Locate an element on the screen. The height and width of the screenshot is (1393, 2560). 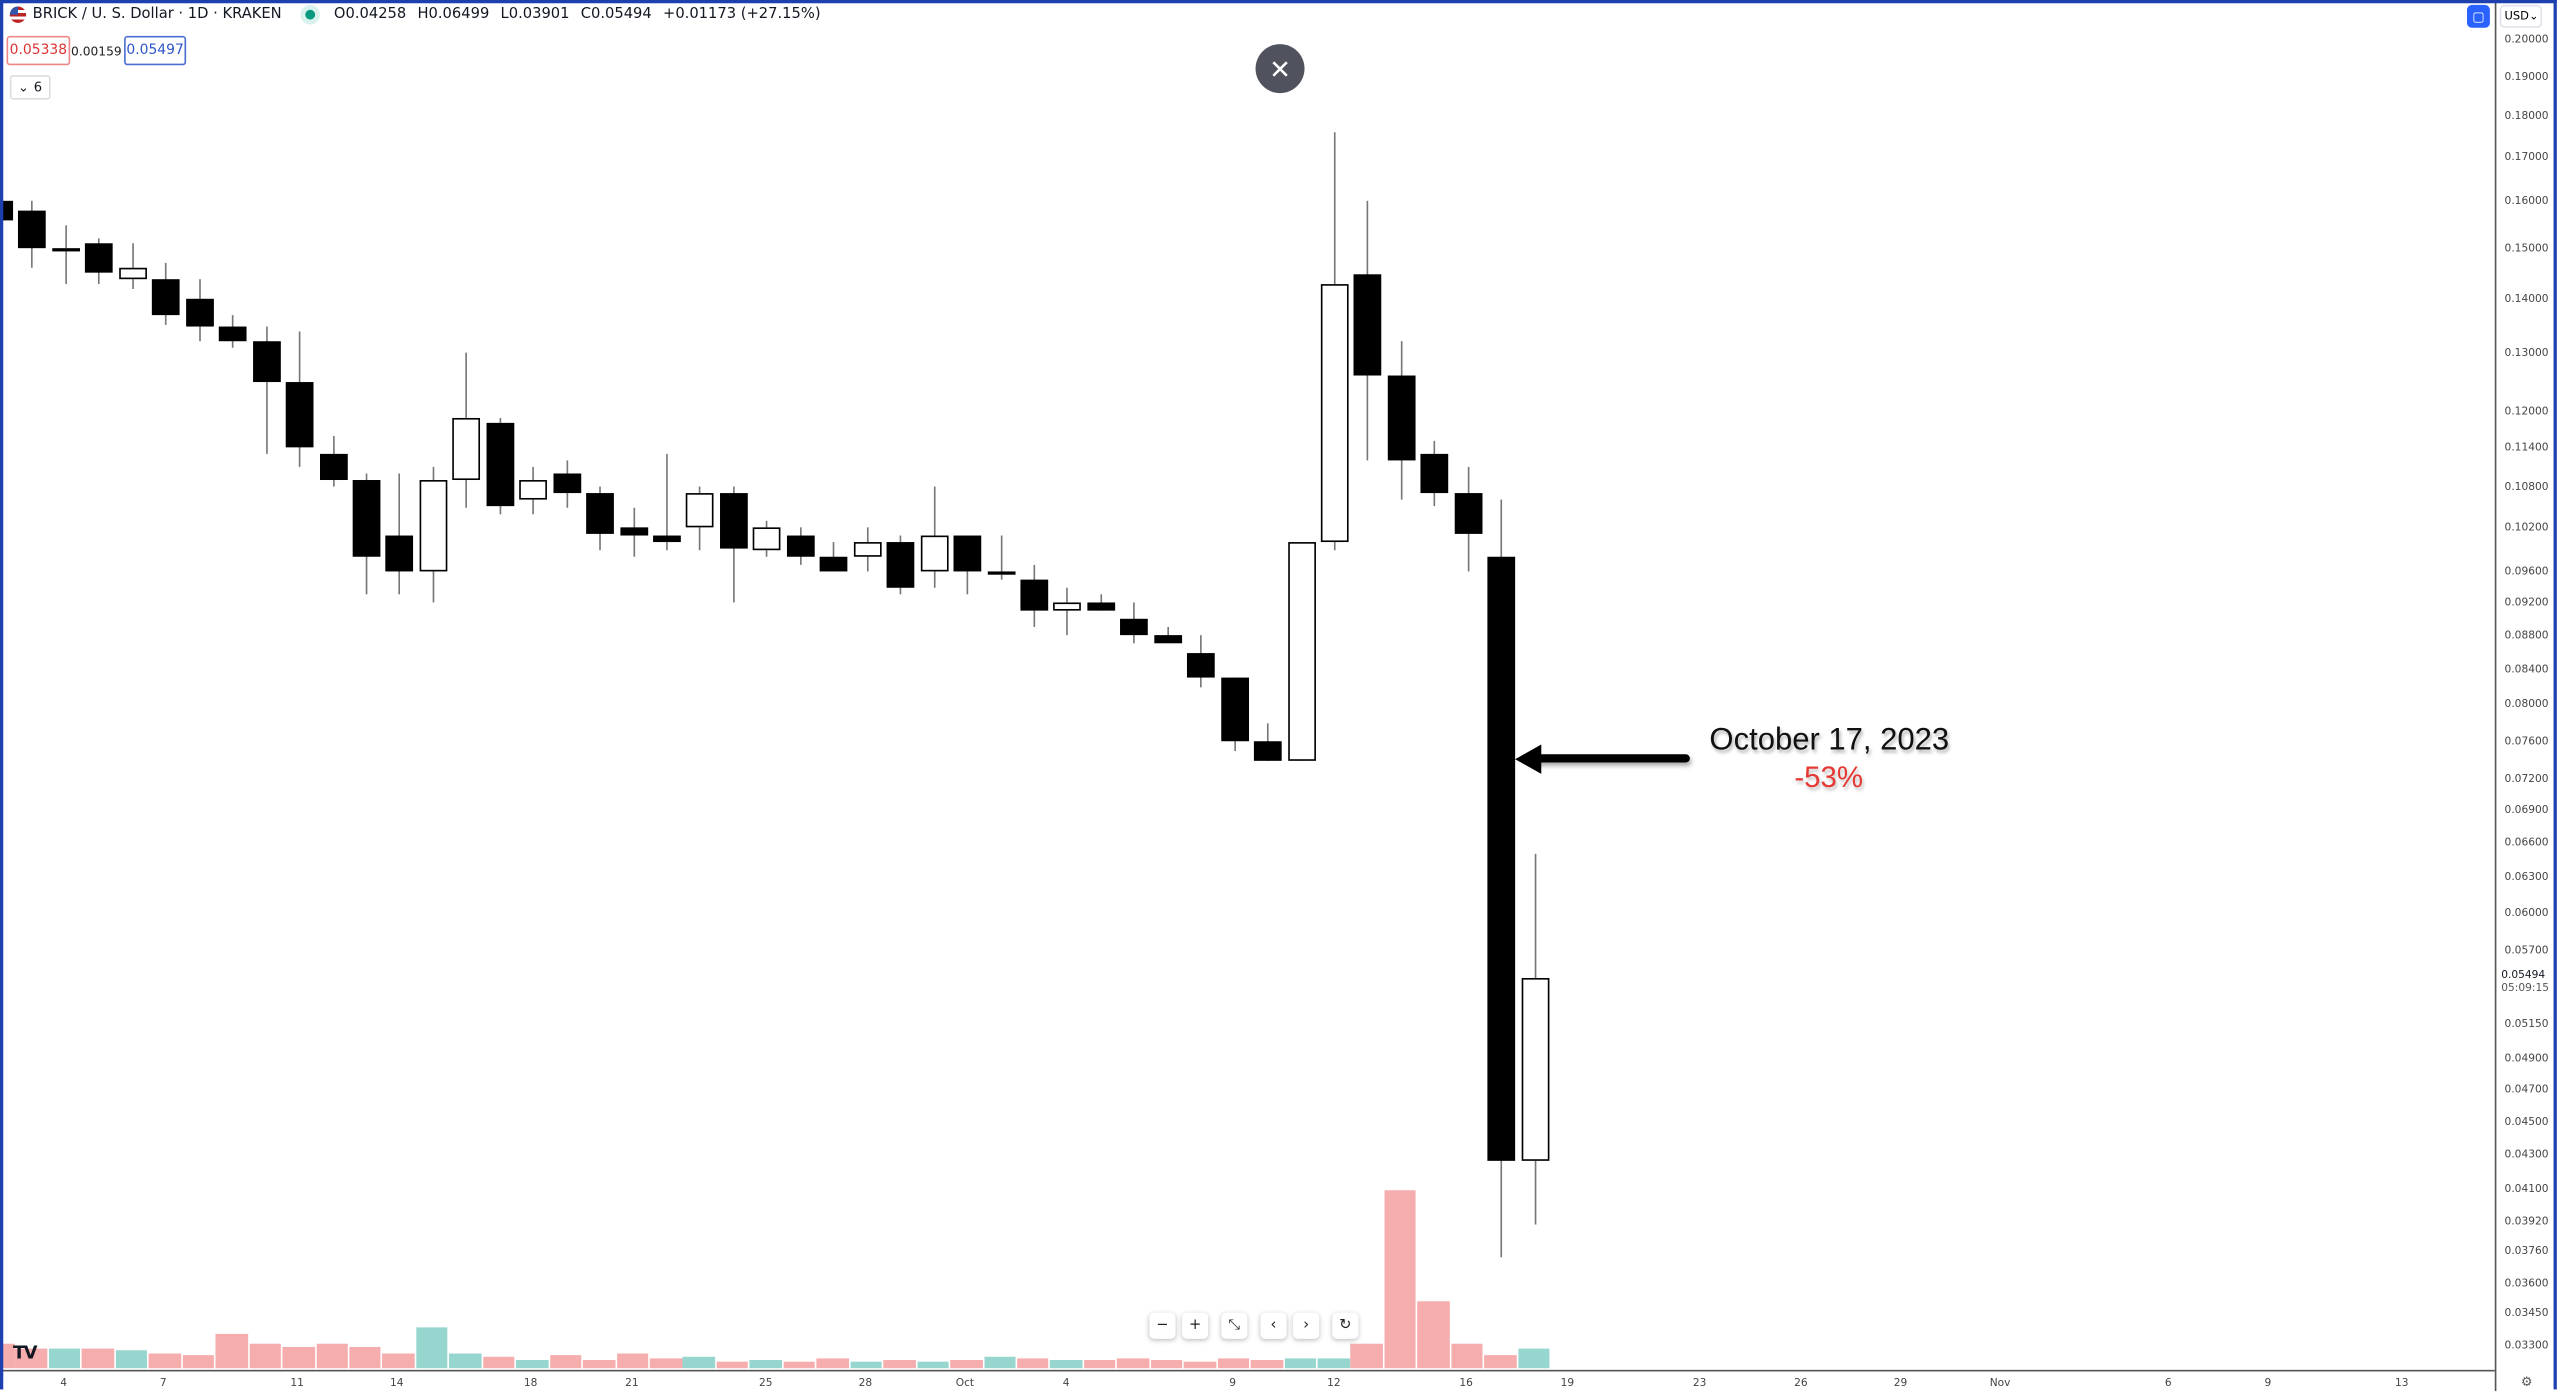
indicators-toggle: ⌄ 6 is located at coordinates (30, 87).